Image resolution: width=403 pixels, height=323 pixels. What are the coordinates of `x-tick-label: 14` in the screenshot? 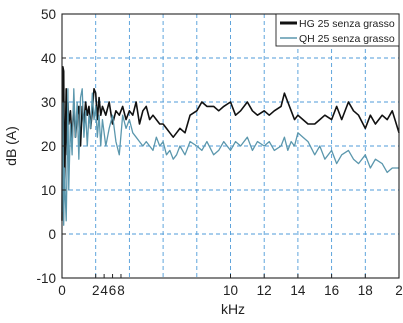 It's located at (298, 290).